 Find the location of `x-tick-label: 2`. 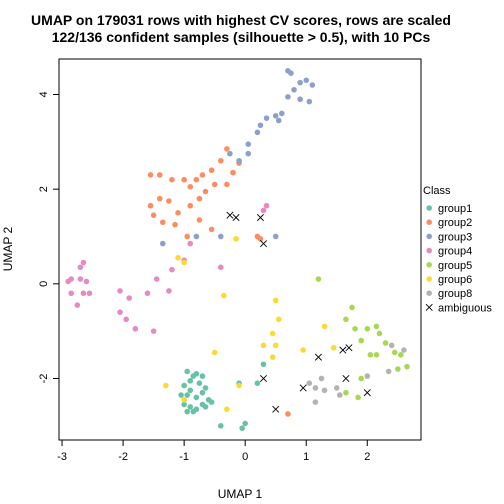

x-tick-label: 2 is located at coordinates (367, 457).